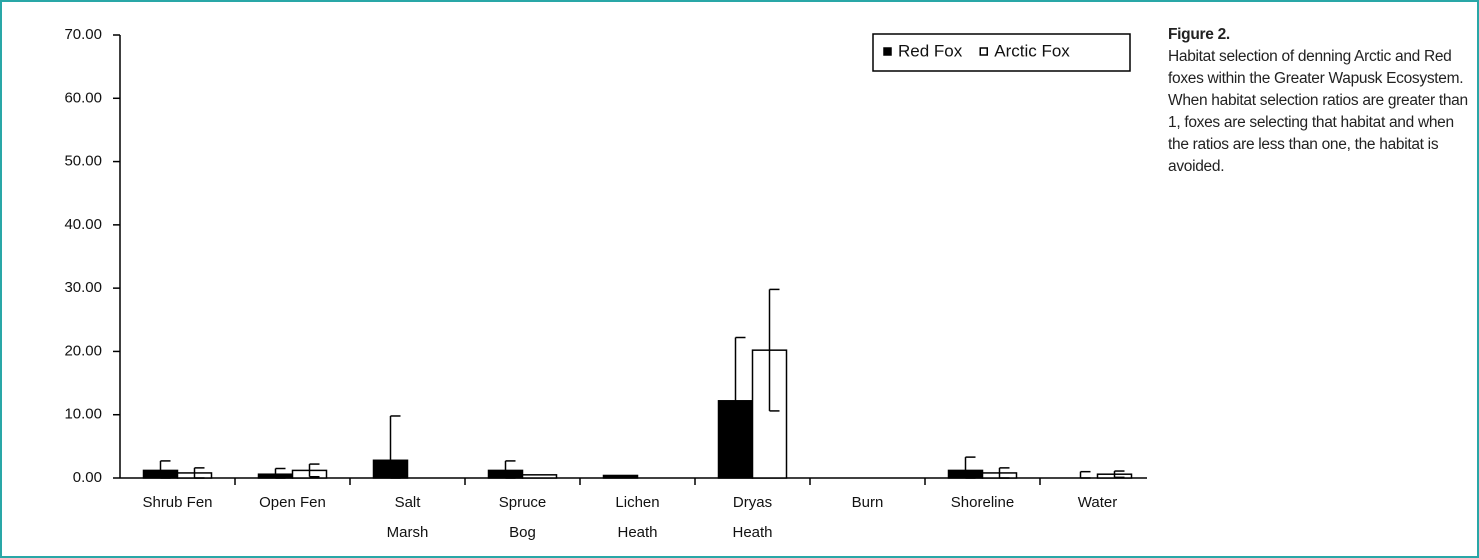 The height and width of the screenshot is (558, 1479). Describe the element at coordinates (83, 287) in the screenshot. I see `y-tick-label: 30.00` at that location.